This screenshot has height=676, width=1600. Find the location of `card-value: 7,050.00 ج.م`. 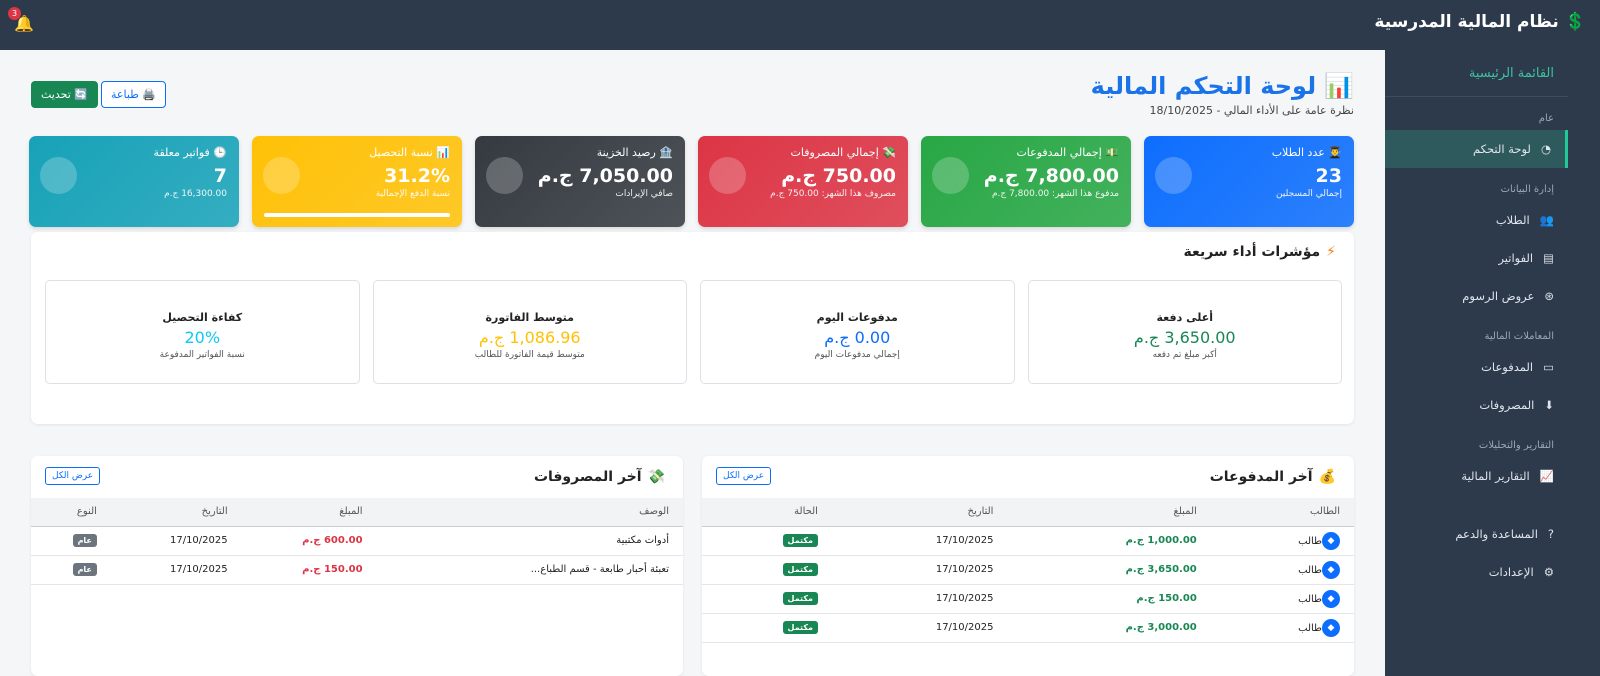

card-value: 7,050.00 ج.م is located at coordinates (605, 176).